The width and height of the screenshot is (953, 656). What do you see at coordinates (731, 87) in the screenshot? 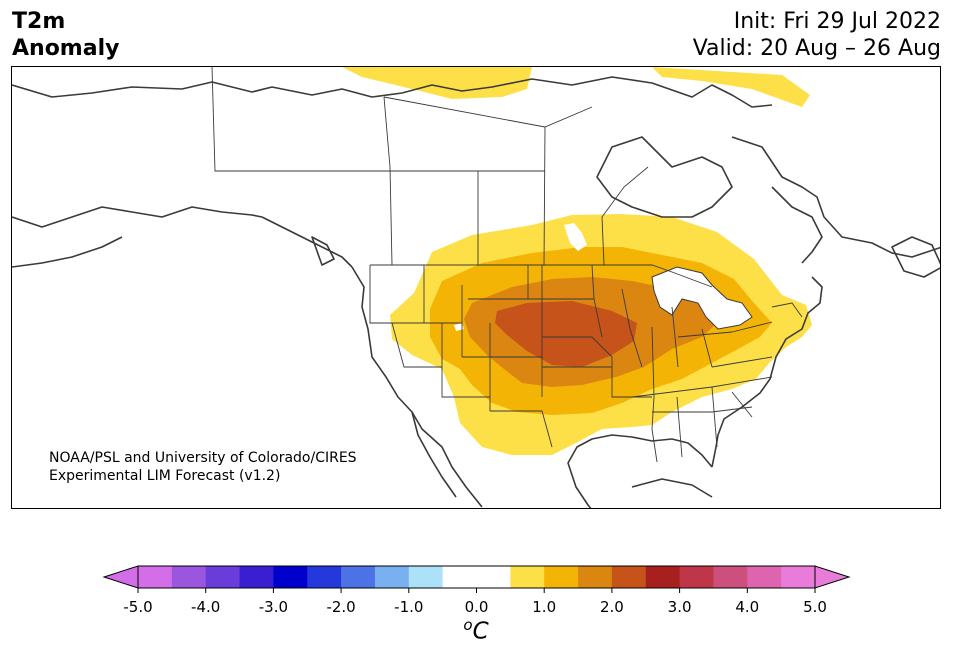
I see `anomaly-arctic-east` at bounding box center [731, 87].